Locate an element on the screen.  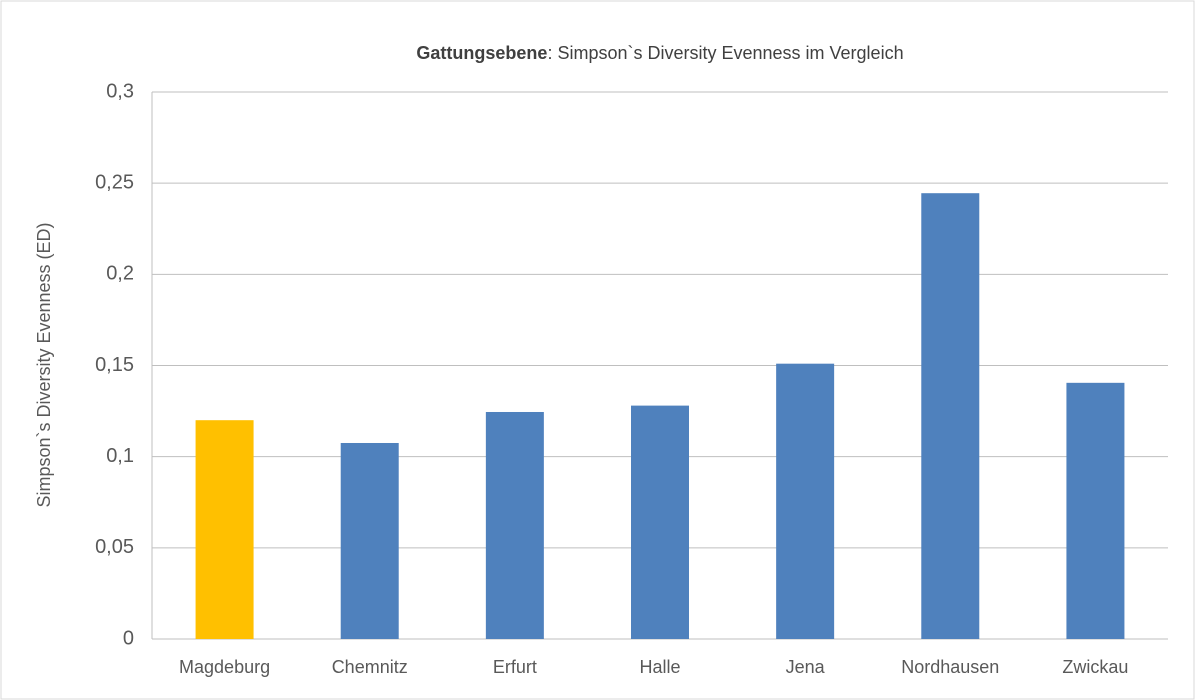
x-tick-label: Nordhausen is located at coordinates (950, 667).